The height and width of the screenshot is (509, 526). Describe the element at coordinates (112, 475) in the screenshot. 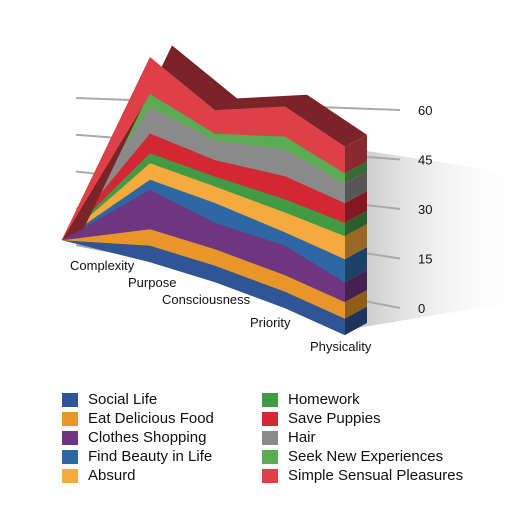

I see `legend-label: Absurd` at that location.